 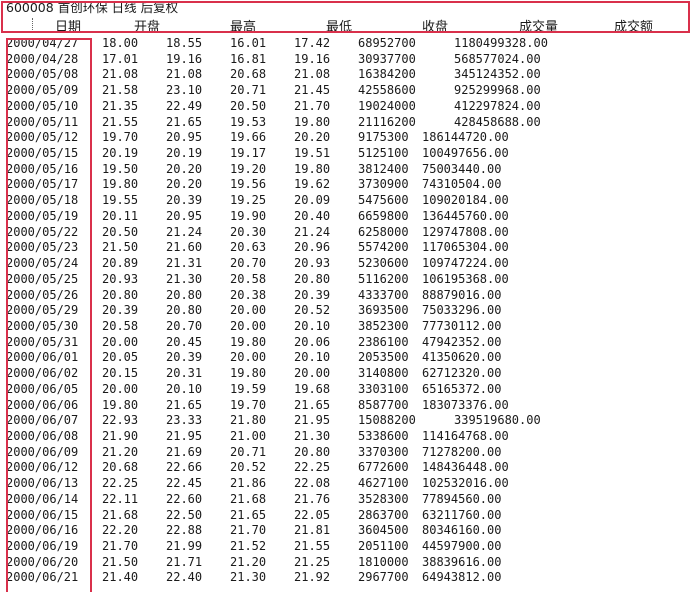 What do you see at coordinates (42, 105) in the screenshot?
I see `date-cell: 2000/05/10` at bounding box center [42, 105].